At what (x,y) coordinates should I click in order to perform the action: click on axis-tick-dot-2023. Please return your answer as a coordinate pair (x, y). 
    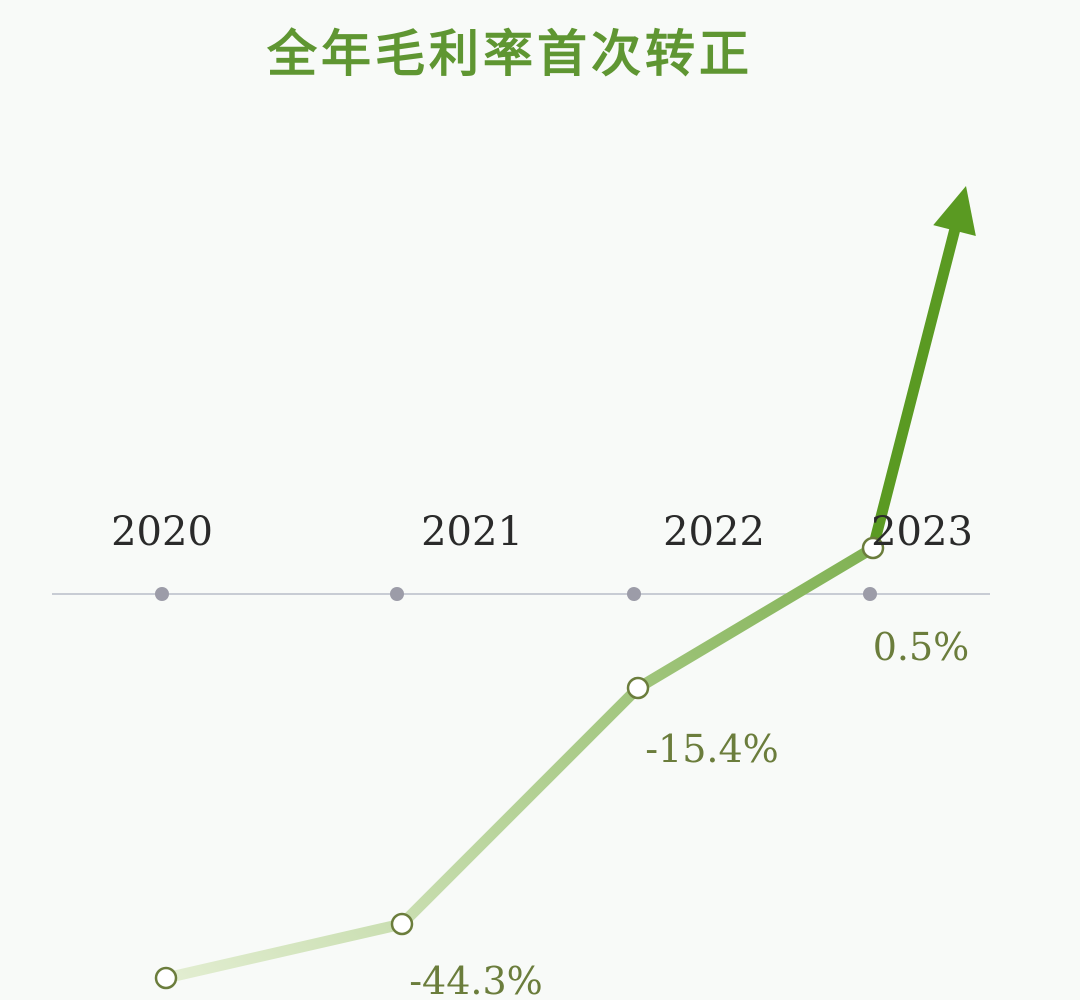
    Looking at the image, I should click on (870, 594).